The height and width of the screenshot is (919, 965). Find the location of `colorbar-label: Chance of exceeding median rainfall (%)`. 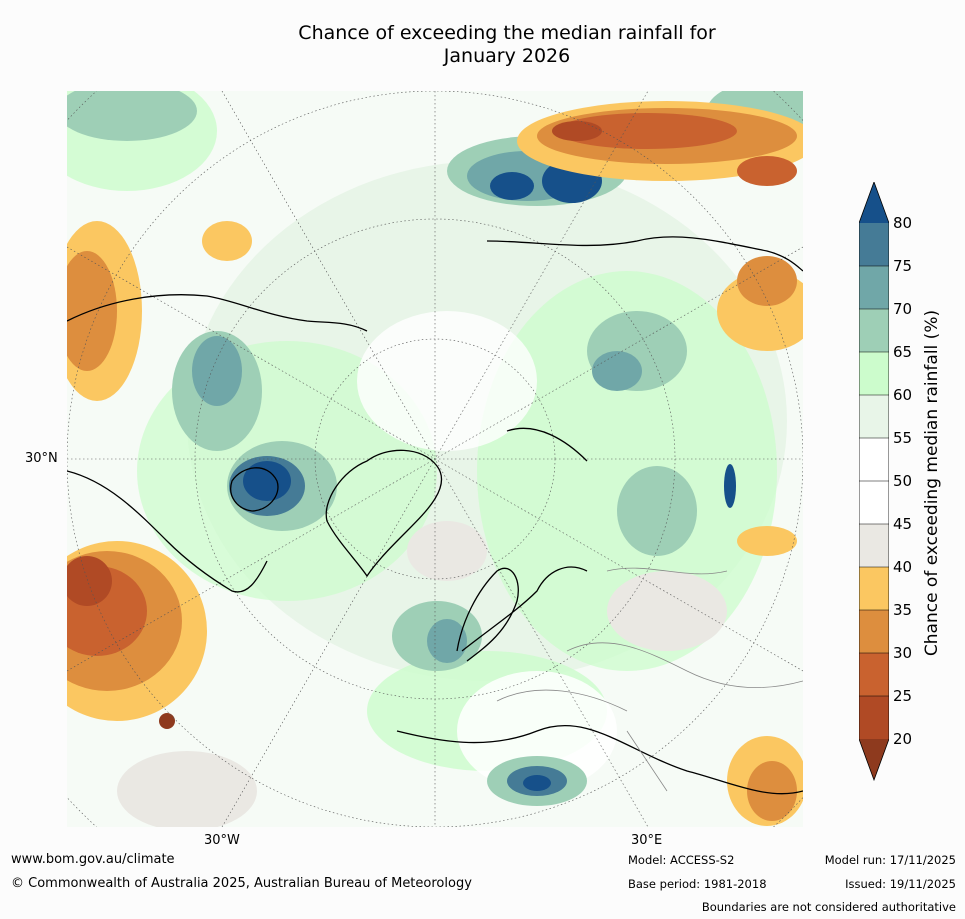

colorbar-label: Chance of exceeding median rainfall (%) is located at coordinates (932, 483).